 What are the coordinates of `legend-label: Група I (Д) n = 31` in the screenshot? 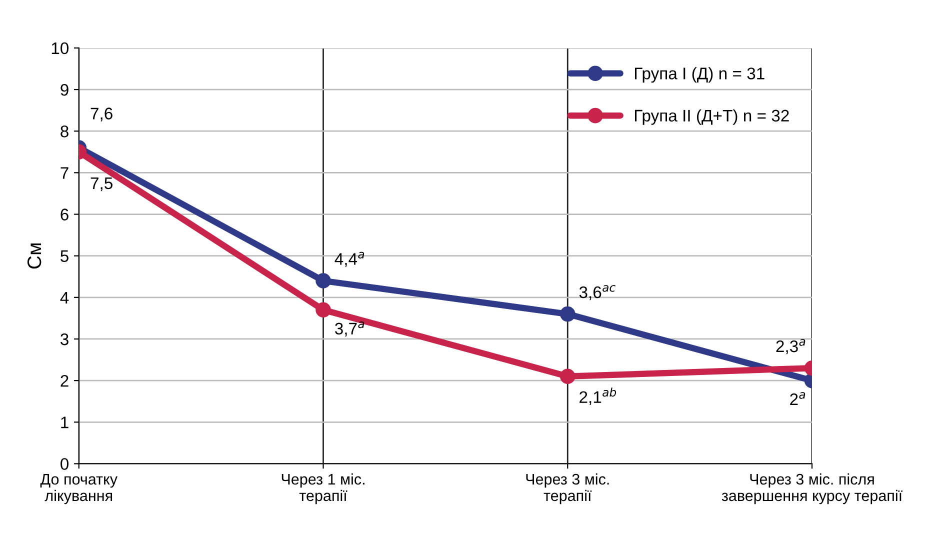 It's located at (699, 75).